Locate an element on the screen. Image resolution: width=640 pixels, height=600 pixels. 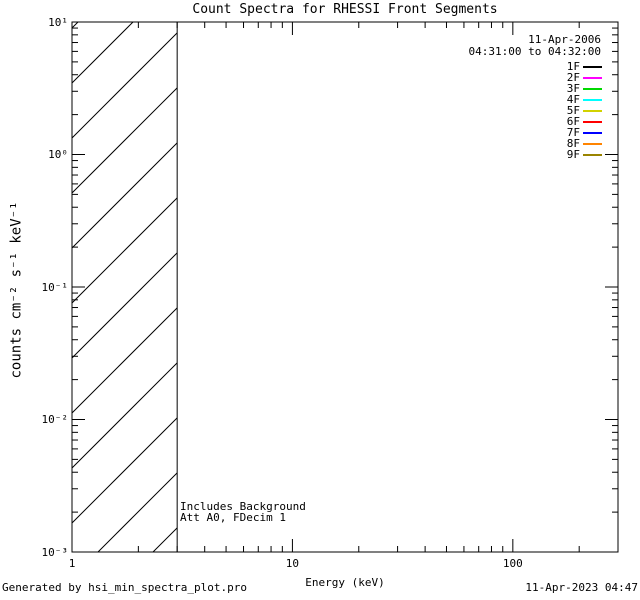
legend-row: 3F is located at coordinates (571, 88).